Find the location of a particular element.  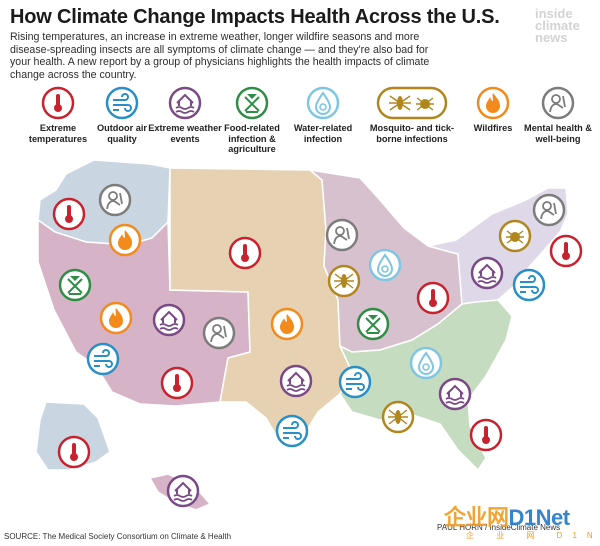

legend-item-food-related: Food-related infection & agriculture is located at coordinates (252, 120).